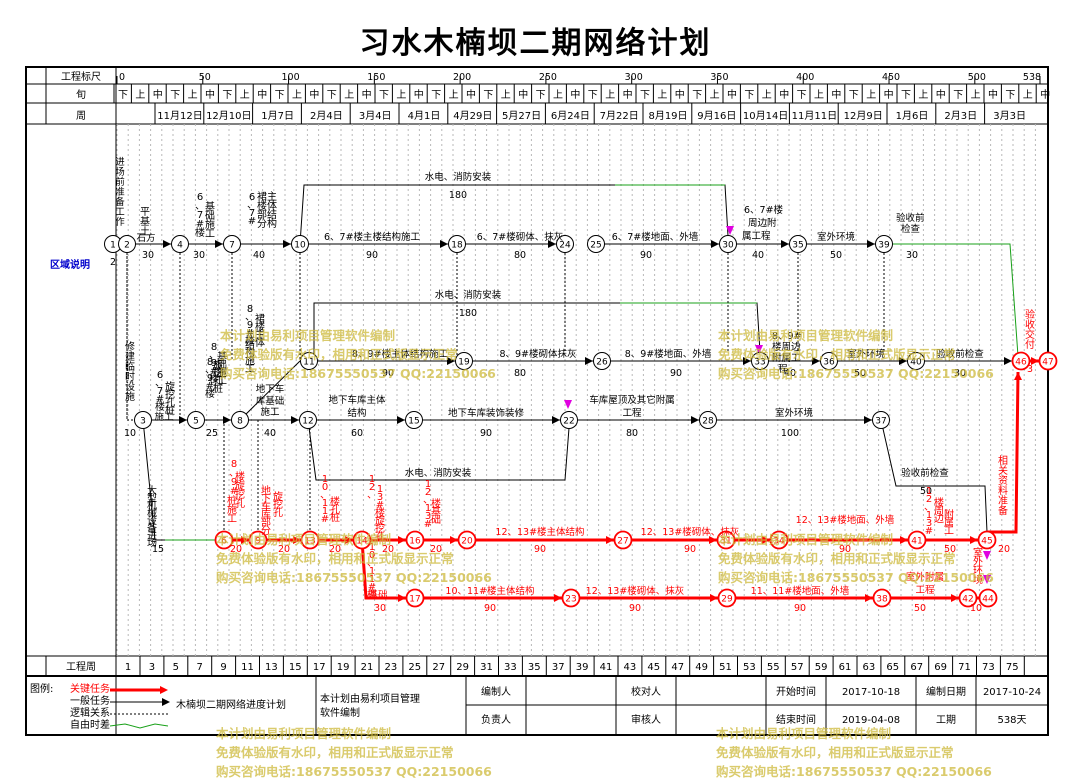  I want to click on activity-name: 12、13#楼地面、外墙, so click(845, 520).